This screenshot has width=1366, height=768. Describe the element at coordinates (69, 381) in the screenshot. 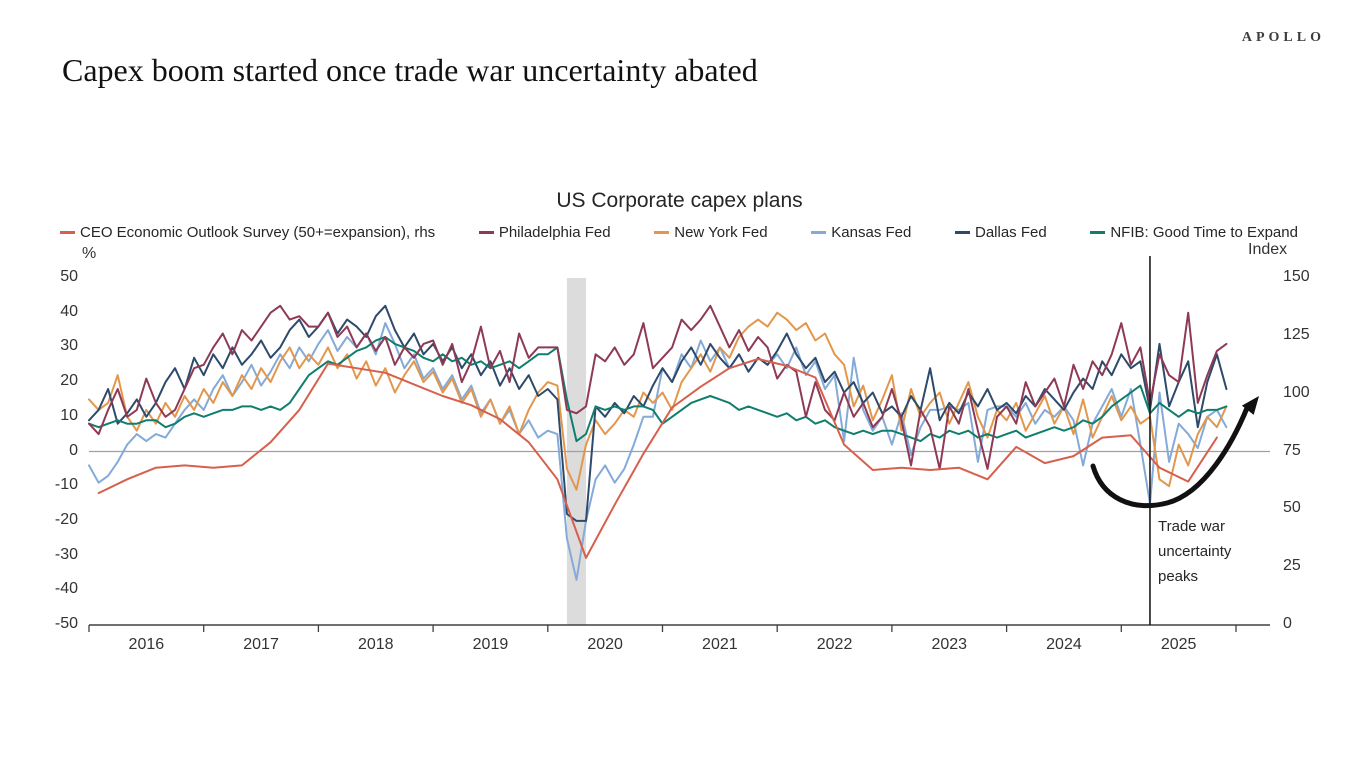

I see `left-axis-tick-label: 20` at that location.